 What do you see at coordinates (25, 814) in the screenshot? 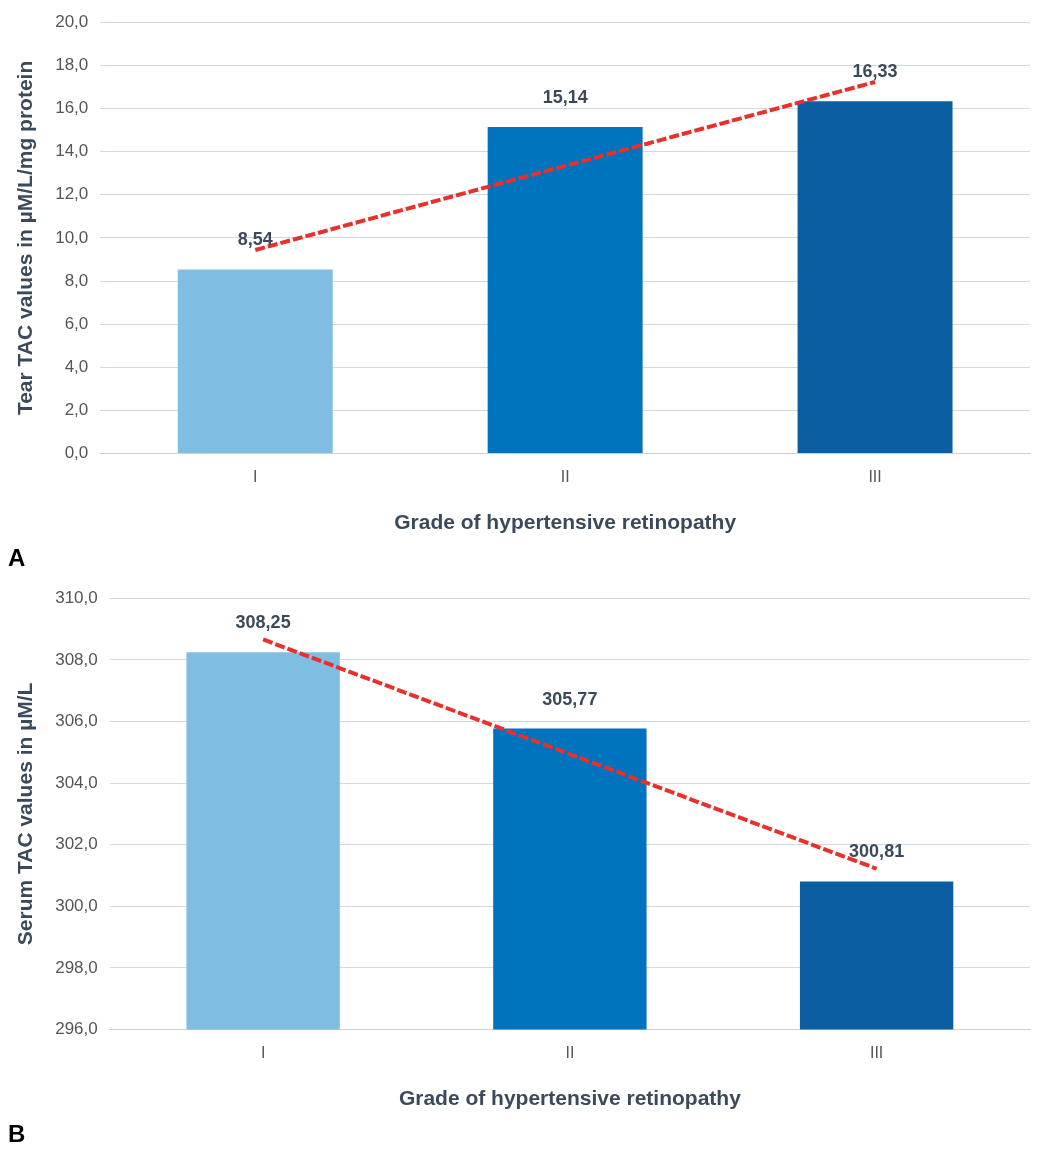
I see `y-axis-title: Serum TAC values in µM/L` at bounding box center [25, 814].